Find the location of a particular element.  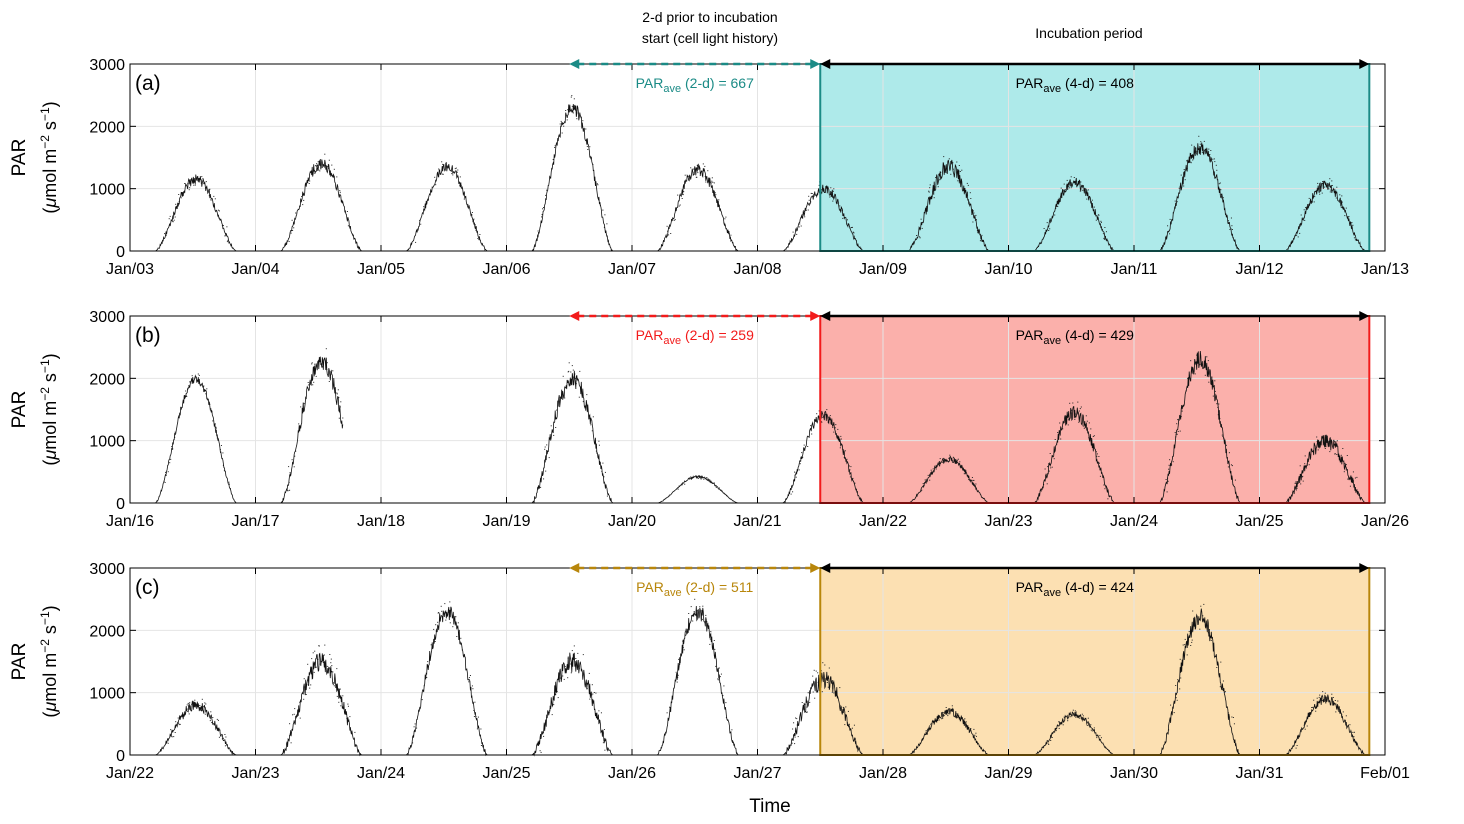

y-axis-label-line1: PAR is located at coordinates (19, 662).